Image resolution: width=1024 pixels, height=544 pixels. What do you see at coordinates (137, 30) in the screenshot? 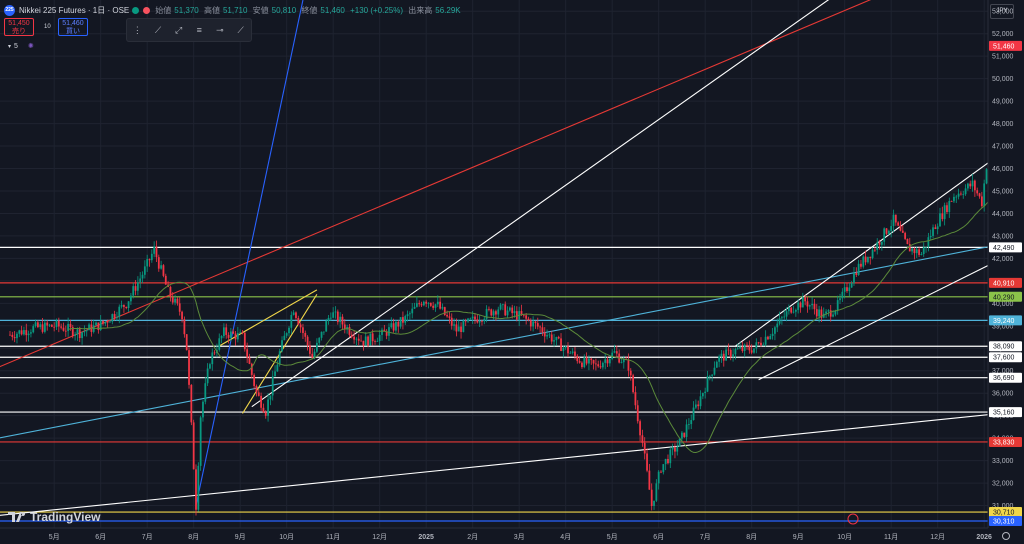
I see `drag-handle-icon: ⋮` at bounding box center [137, 30].